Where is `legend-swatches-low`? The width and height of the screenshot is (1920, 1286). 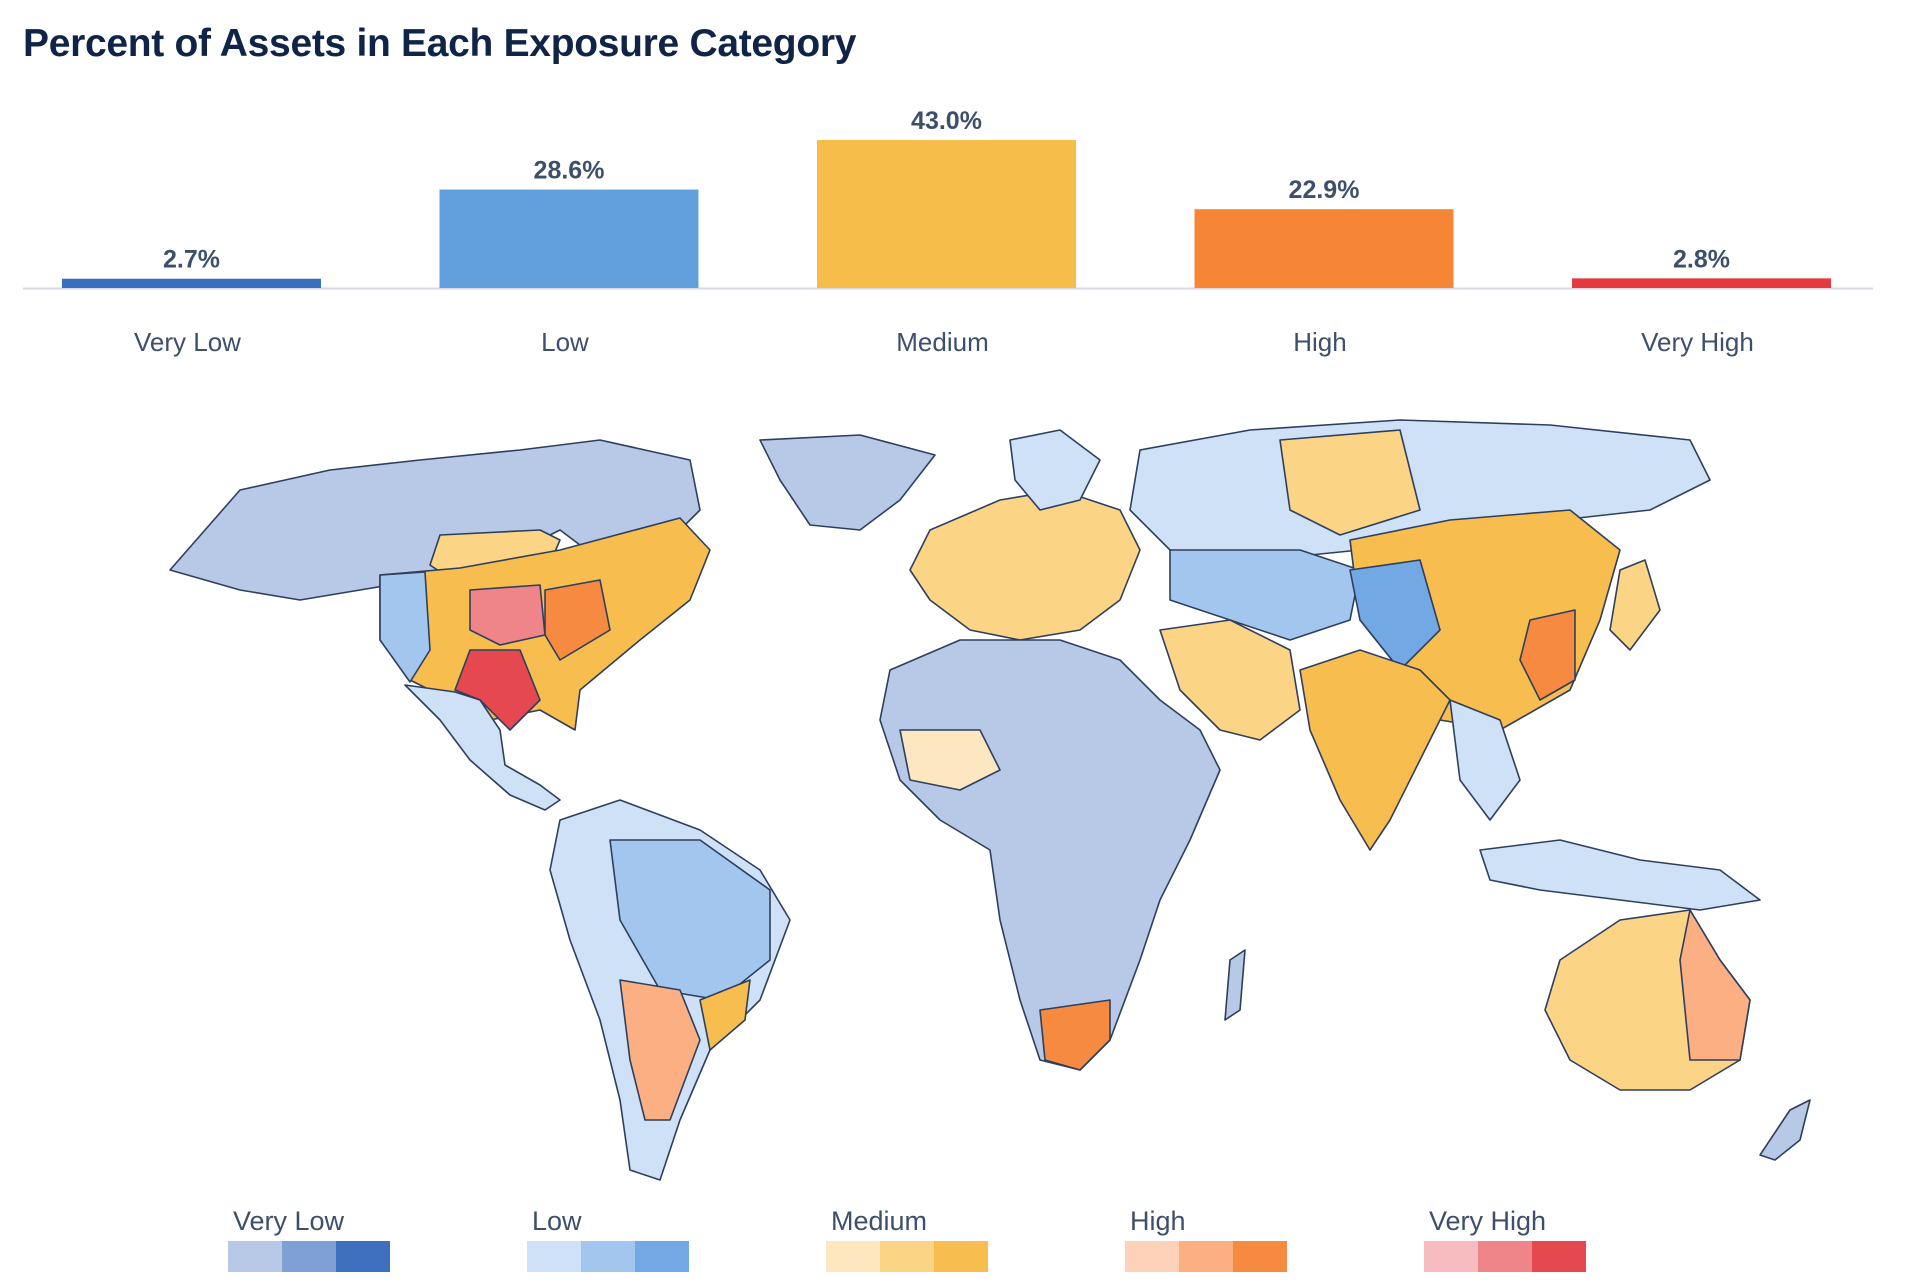 legend-swatches-low is located at coordinates (608, 1256).